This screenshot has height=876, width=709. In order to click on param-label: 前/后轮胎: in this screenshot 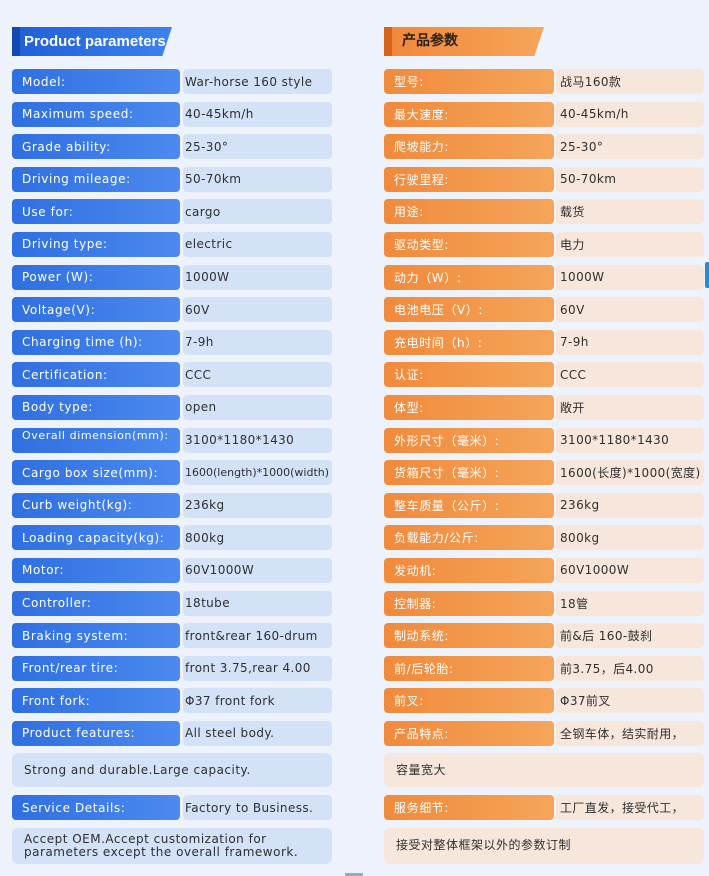, I will do `click(469, 668)`.